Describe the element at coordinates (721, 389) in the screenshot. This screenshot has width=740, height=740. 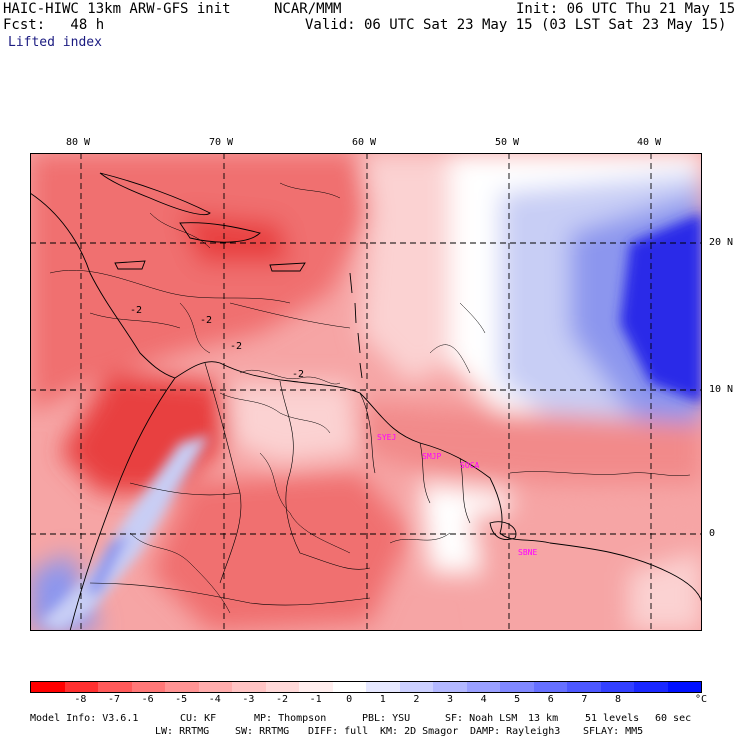
I see `lat-label-10n: 10 N` at that location.